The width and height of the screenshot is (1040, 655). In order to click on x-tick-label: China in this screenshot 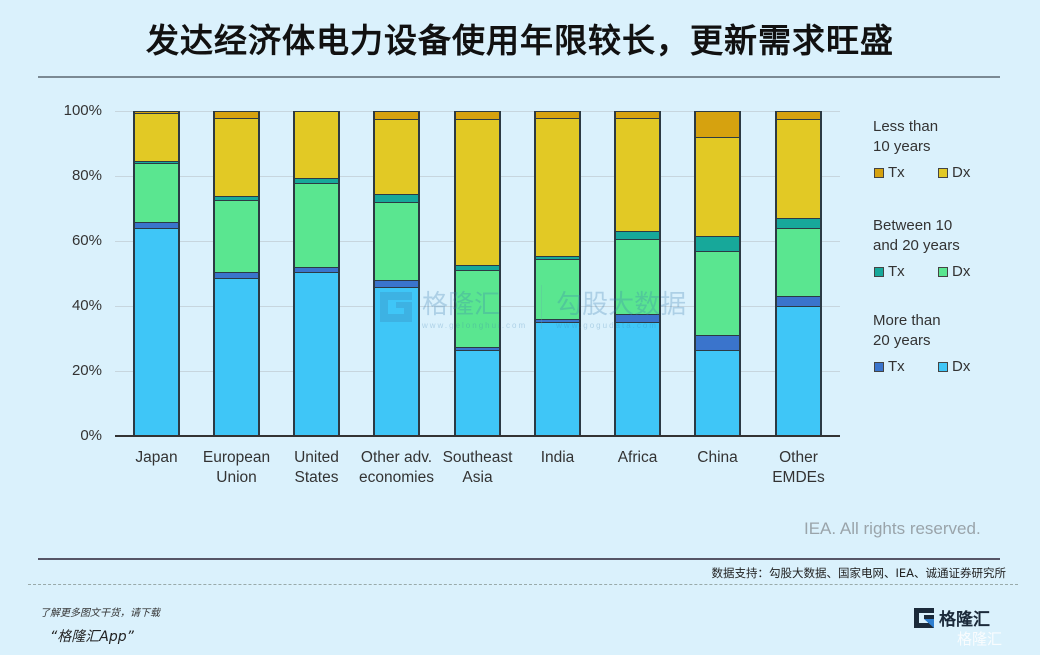, I will do `click(718, 458)`.